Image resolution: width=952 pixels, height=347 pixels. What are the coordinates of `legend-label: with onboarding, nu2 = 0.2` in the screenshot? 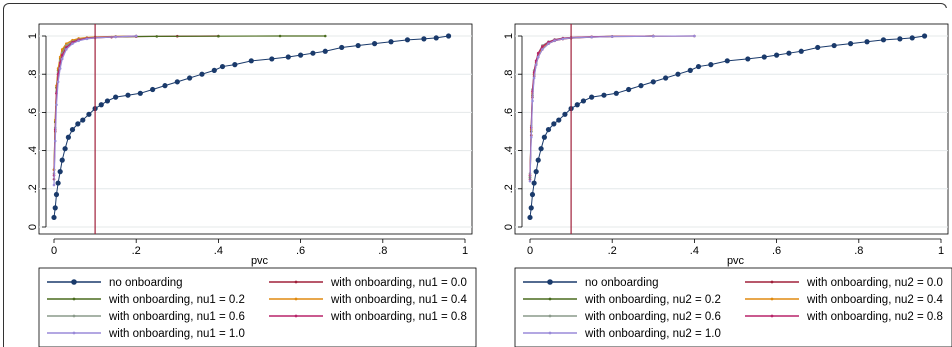 It's located at (652, 300).